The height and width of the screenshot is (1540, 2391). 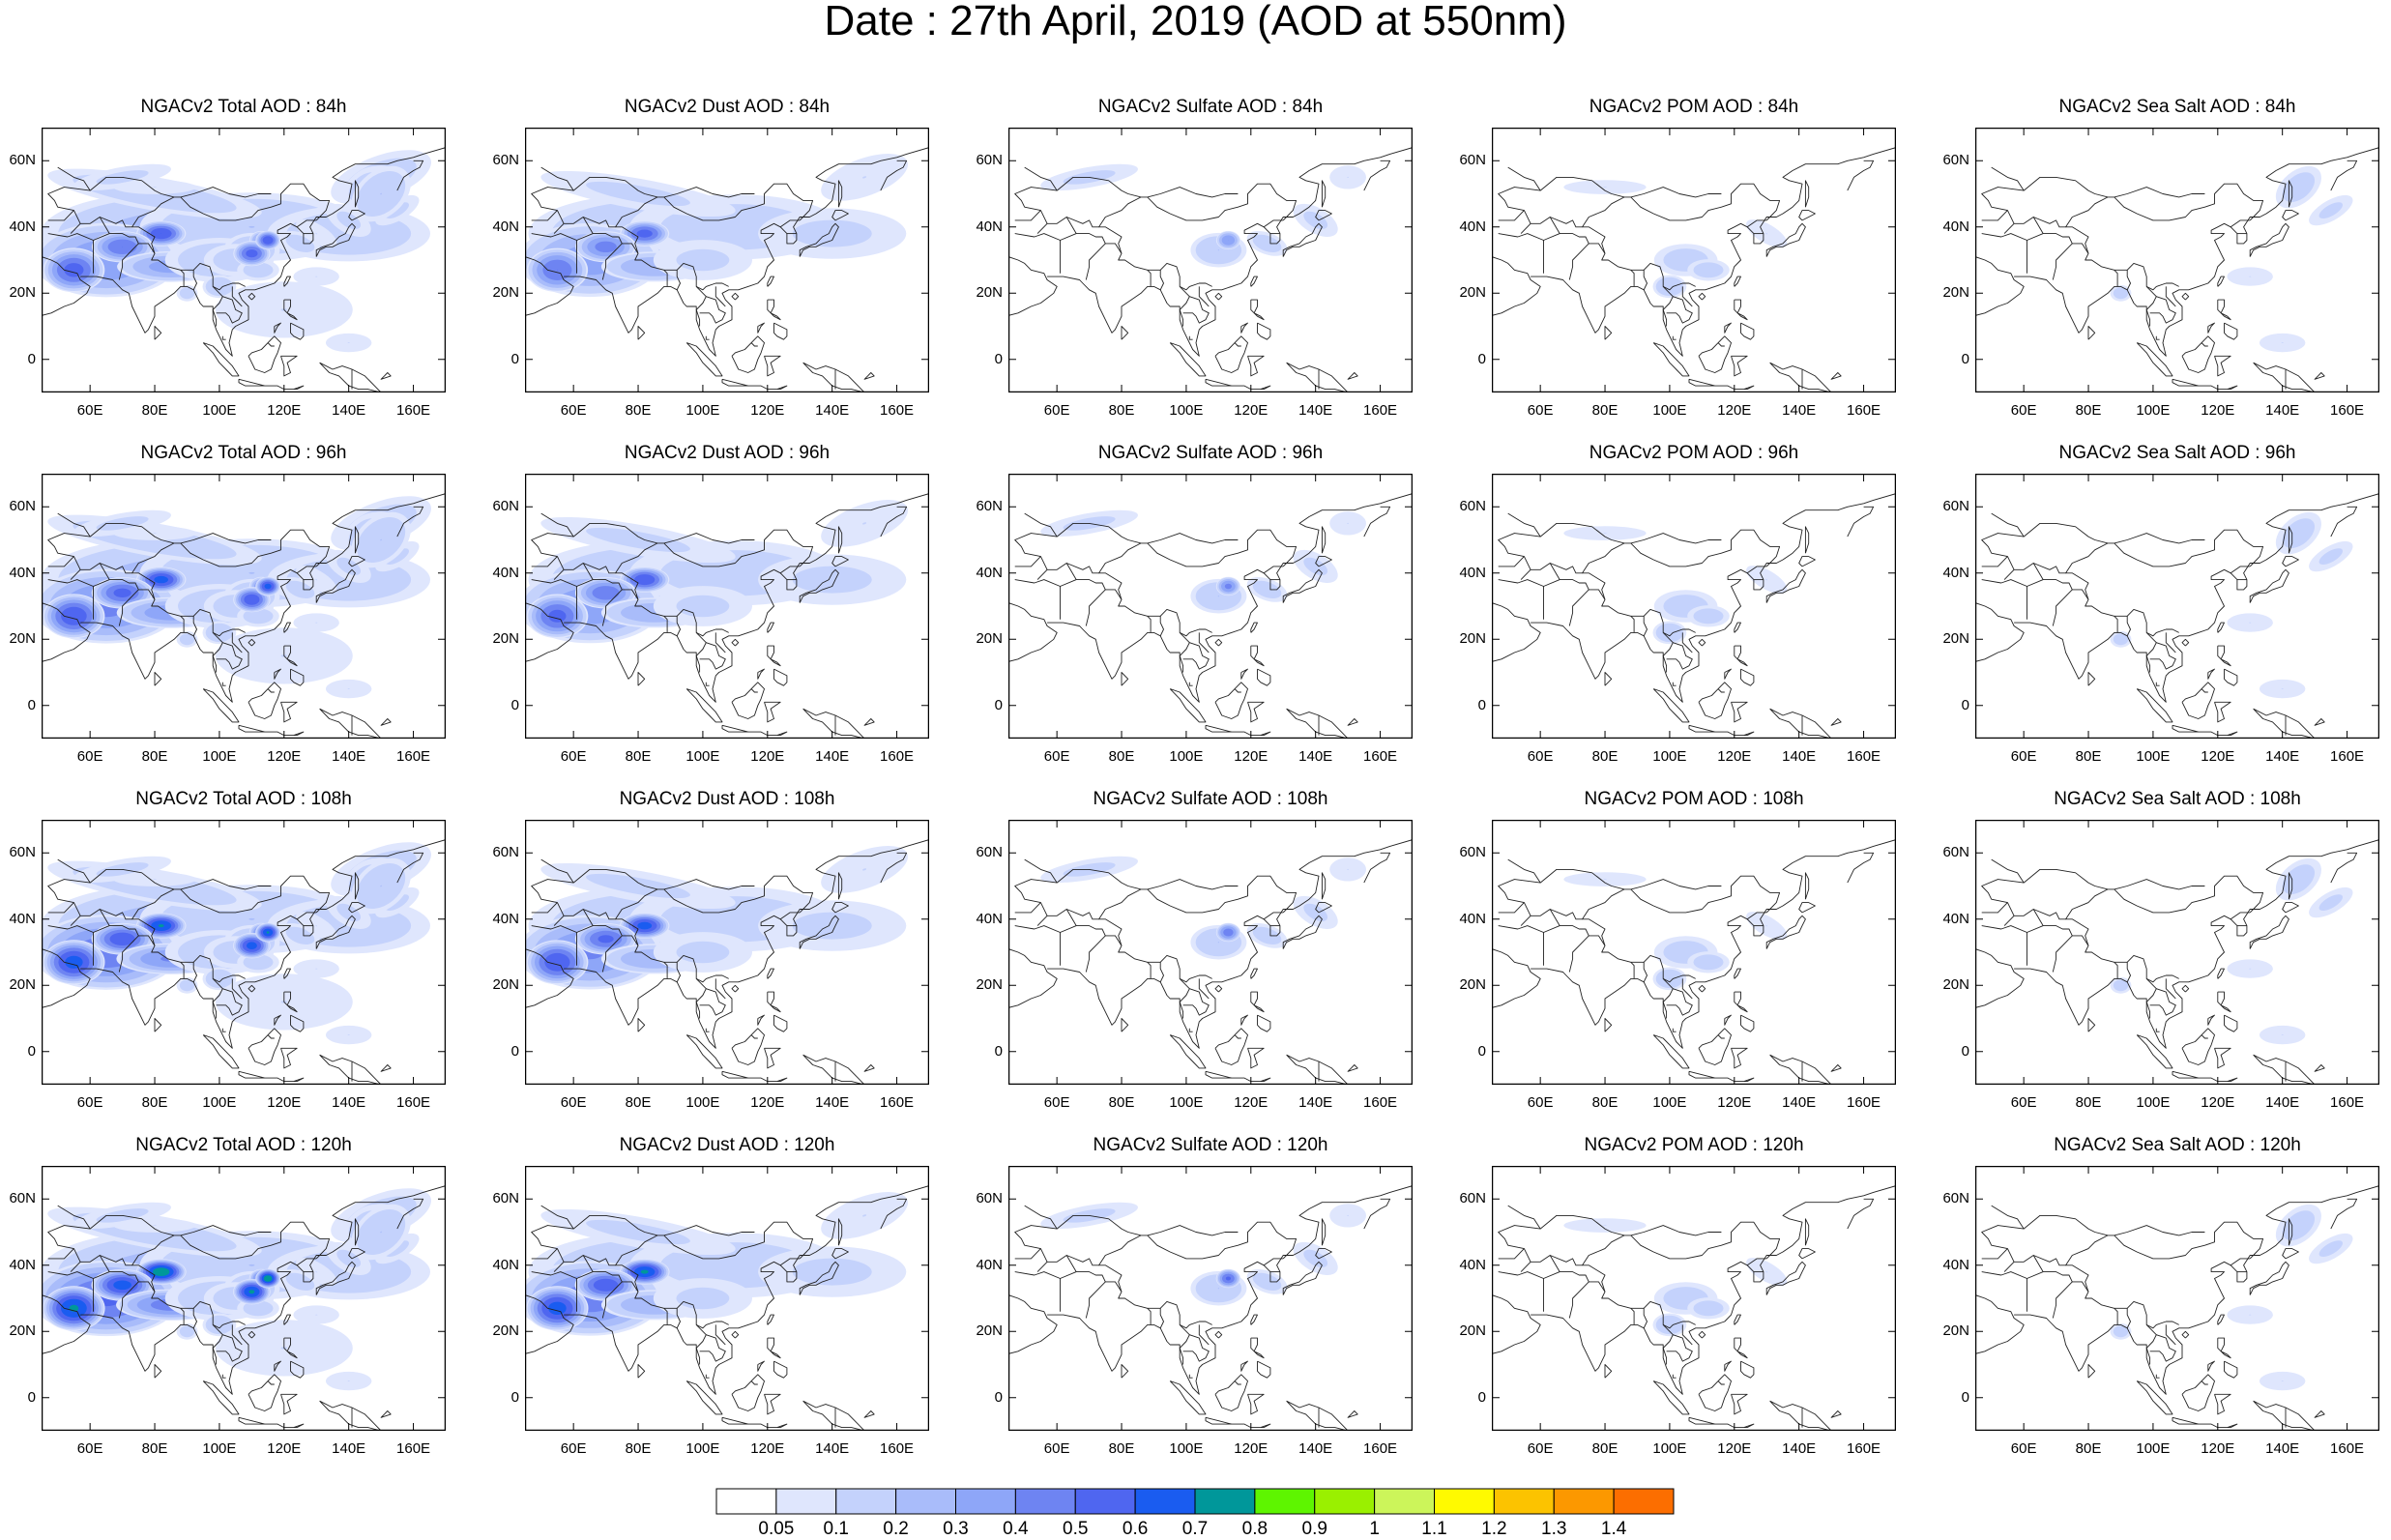 I want to click on colorbar-label: 0.2, so click(x=896, y=1529).